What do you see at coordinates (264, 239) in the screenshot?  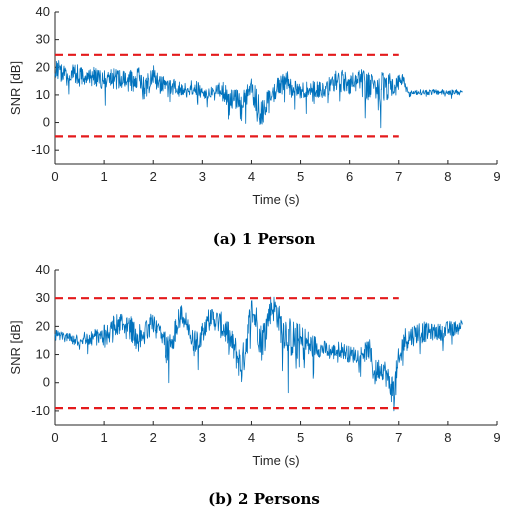 I see `chart-caption: (a) 1 Person` at bounding box center [264, 239].